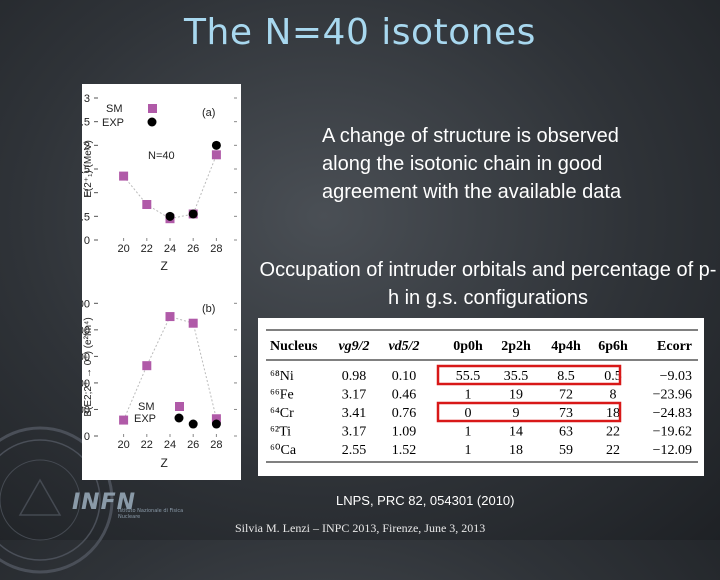  I want to click on x-tick-label: 20, so click(123, 249).